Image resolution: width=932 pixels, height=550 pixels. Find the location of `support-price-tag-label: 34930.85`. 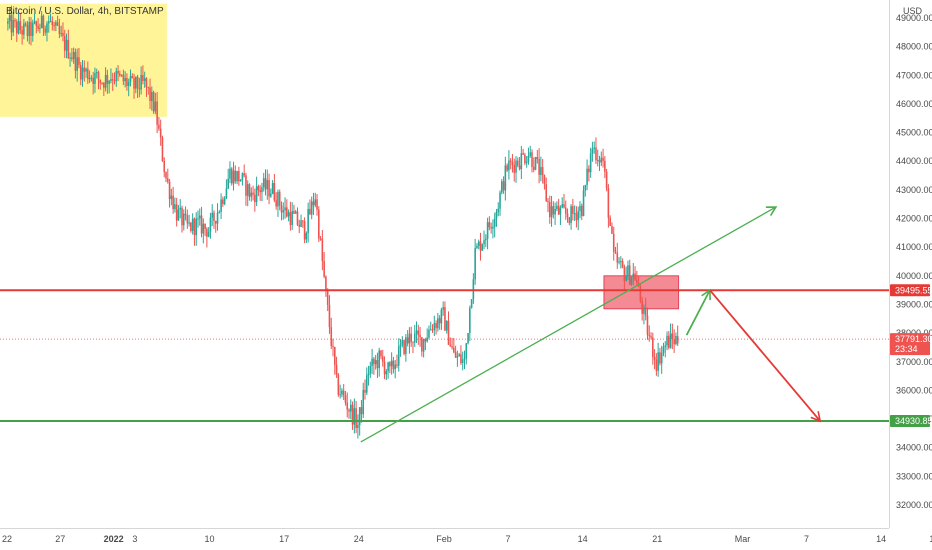

support-price-tag-label: 34930.85 is located at coordinates (913, 421).